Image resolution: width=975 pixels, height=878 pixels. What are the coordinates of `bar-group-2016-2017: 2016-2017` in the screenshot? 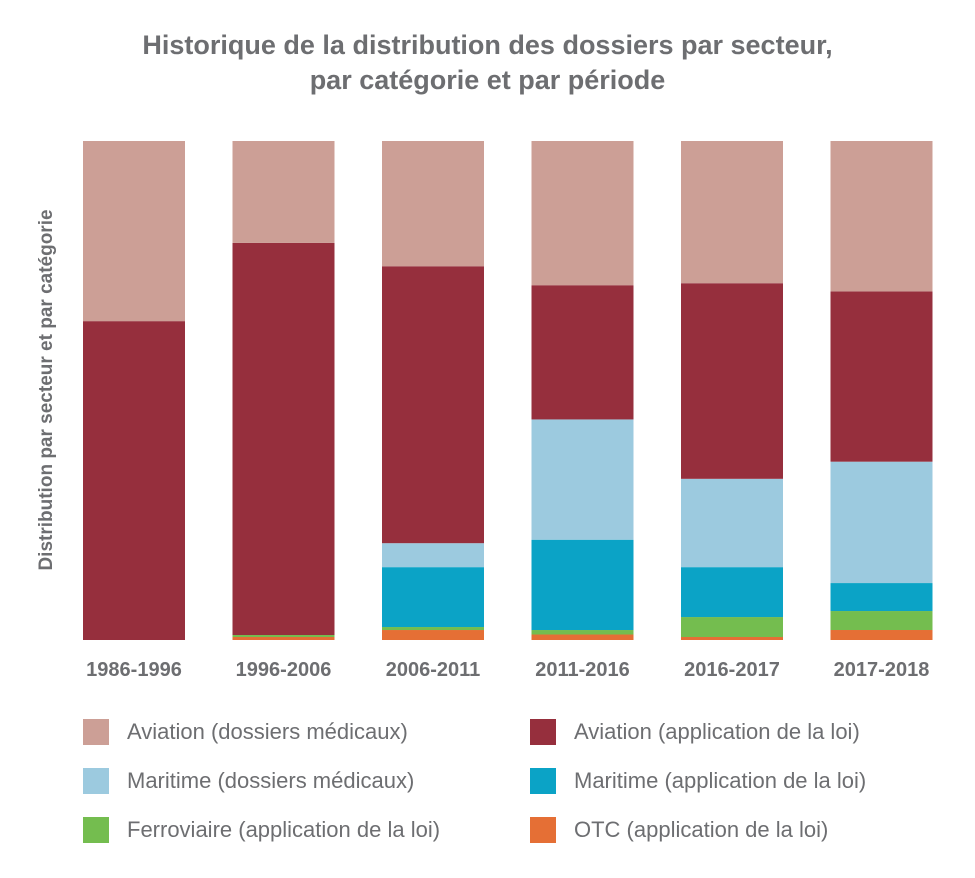 It's located at (732, 411).